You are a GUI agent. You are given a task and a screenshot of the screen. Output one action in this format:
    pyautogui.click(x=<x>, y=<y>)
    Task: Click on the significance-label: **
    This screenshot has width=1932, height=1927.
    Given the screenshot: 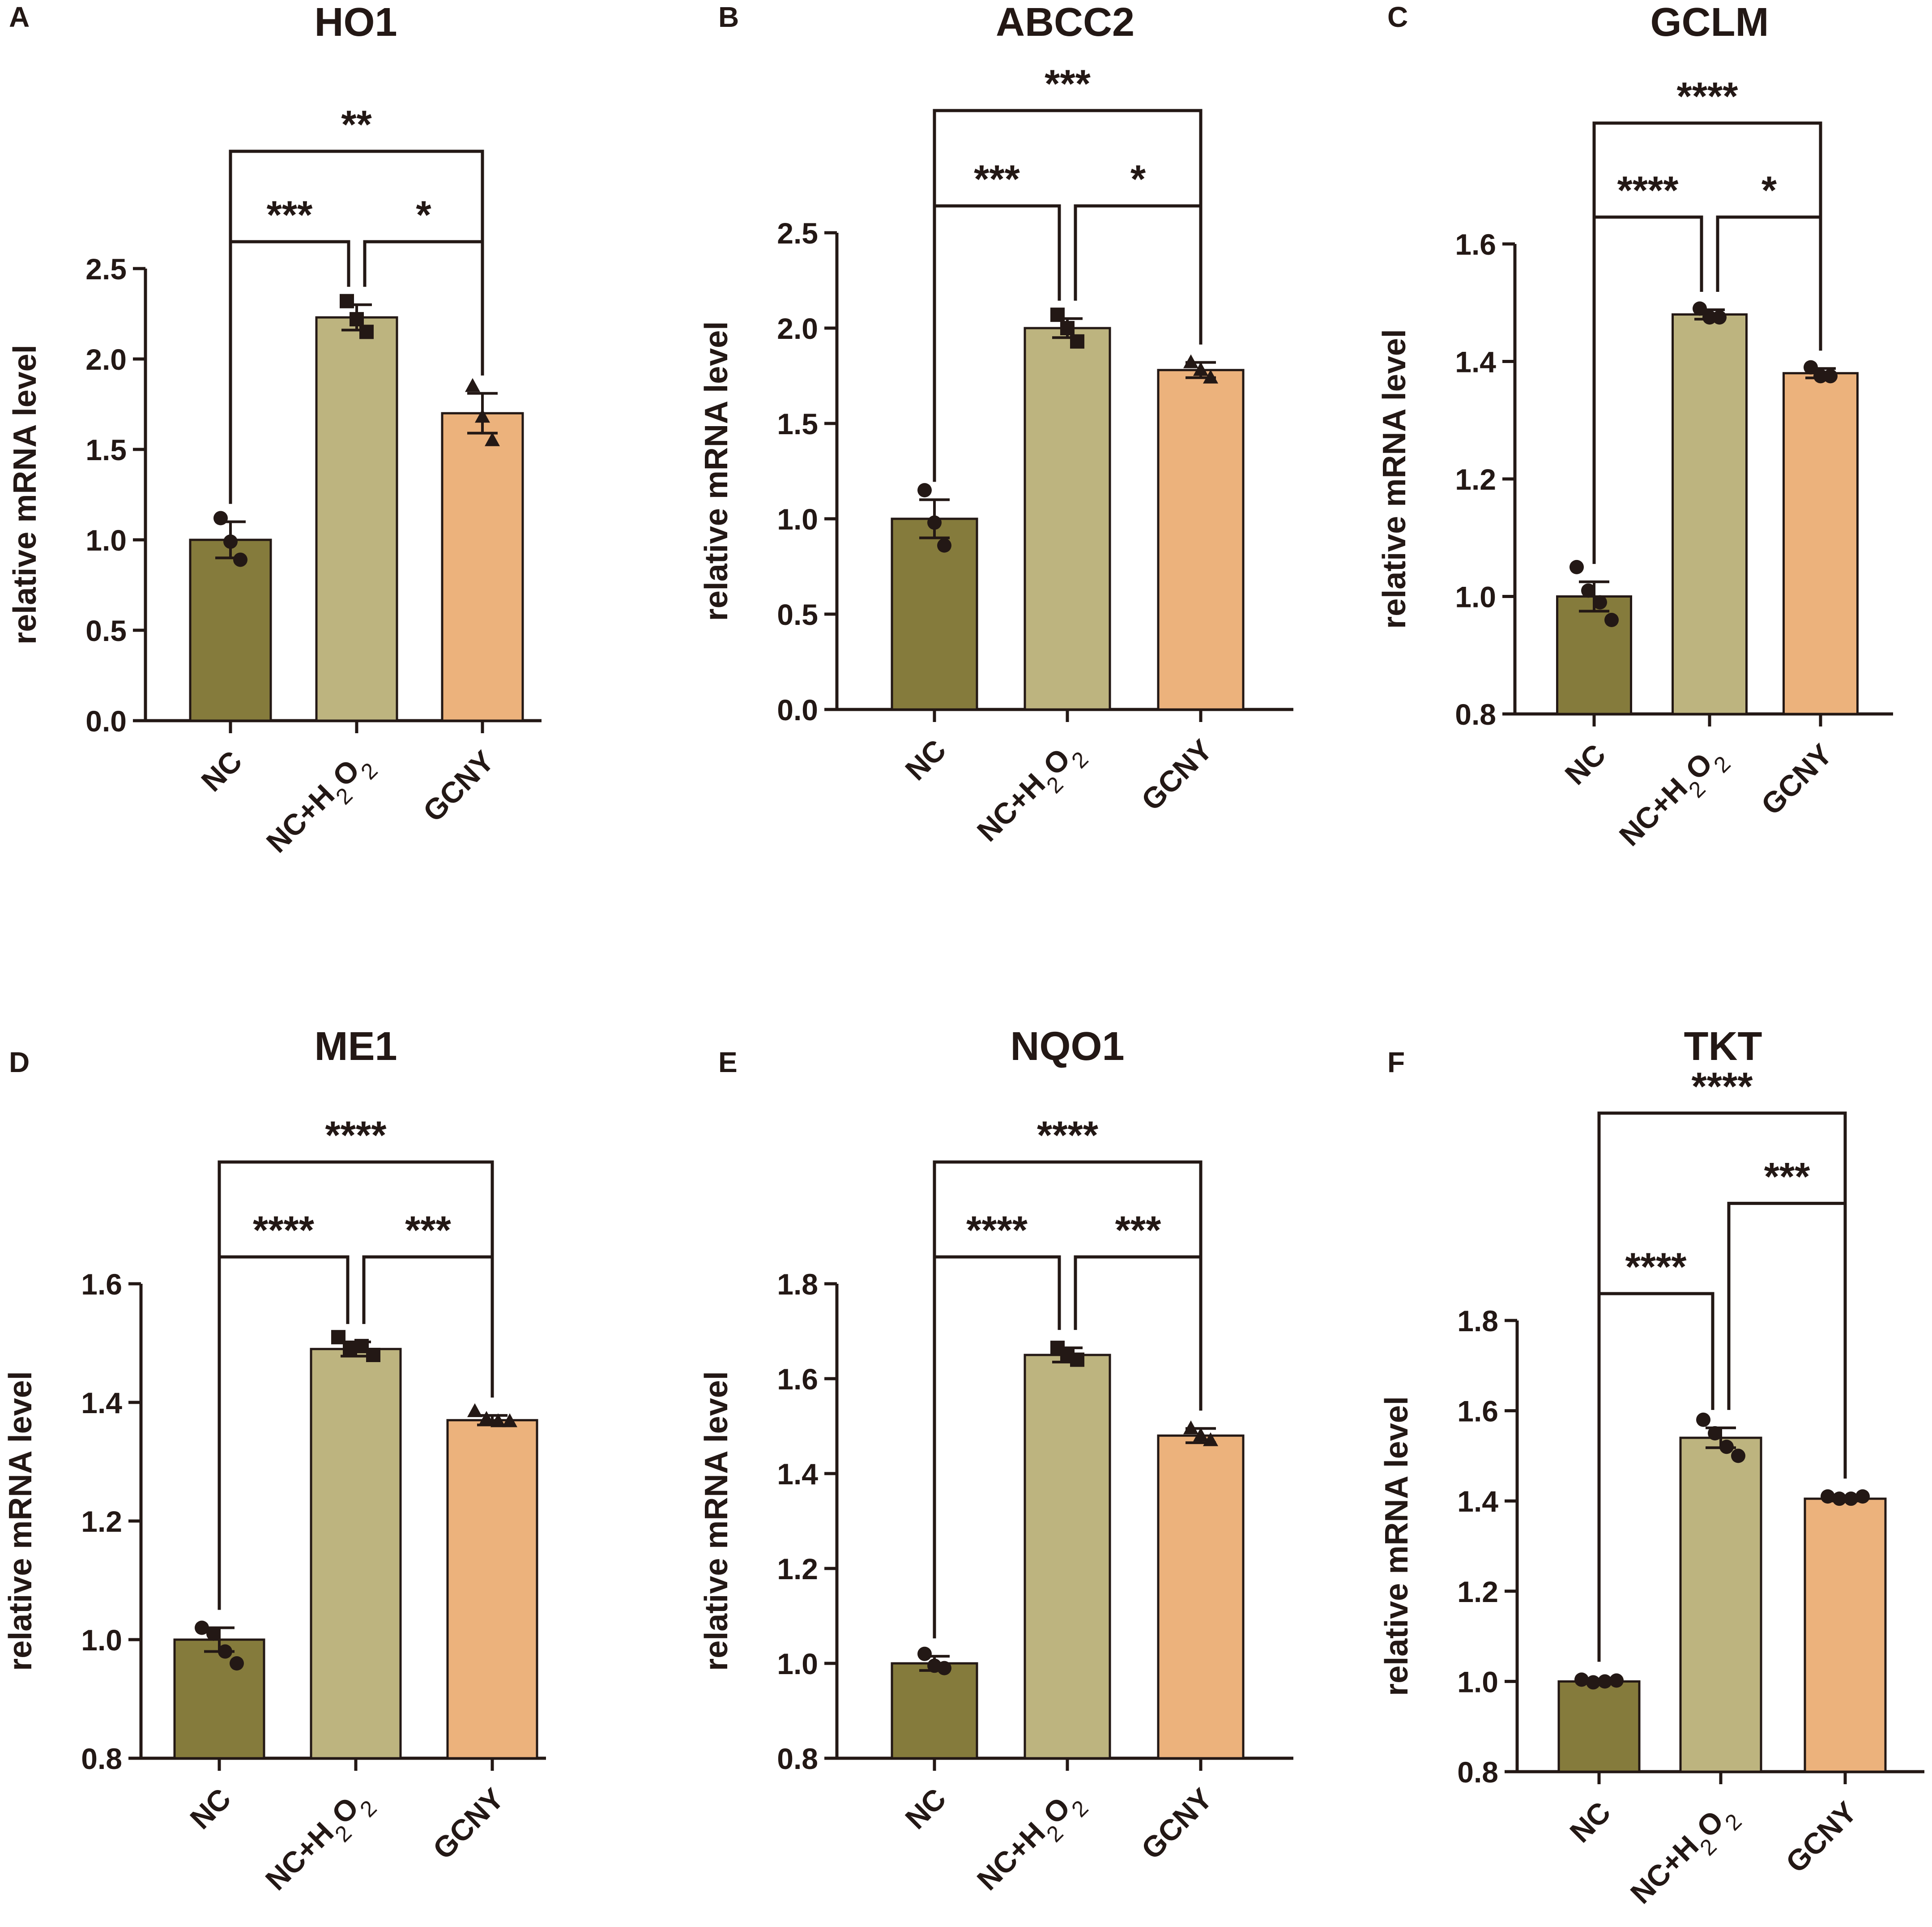 What is the action you would take?
    pyautogui.click(x=356, y=124)
    